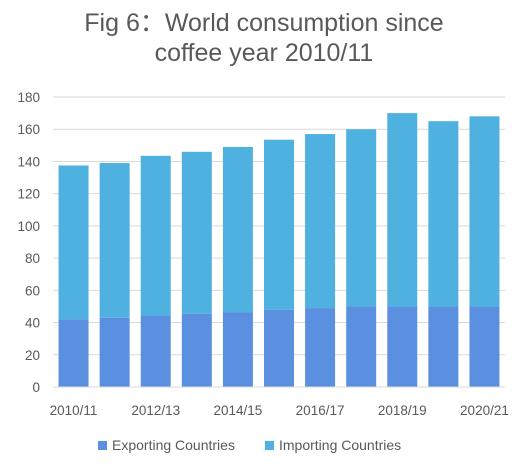 Image resolution: width=528 pixels, height=469 pixels. What do you see at coordinates (28, 97) in the screenshot?
I see `y-tick-label: 180` at bounding box center [28, 97].